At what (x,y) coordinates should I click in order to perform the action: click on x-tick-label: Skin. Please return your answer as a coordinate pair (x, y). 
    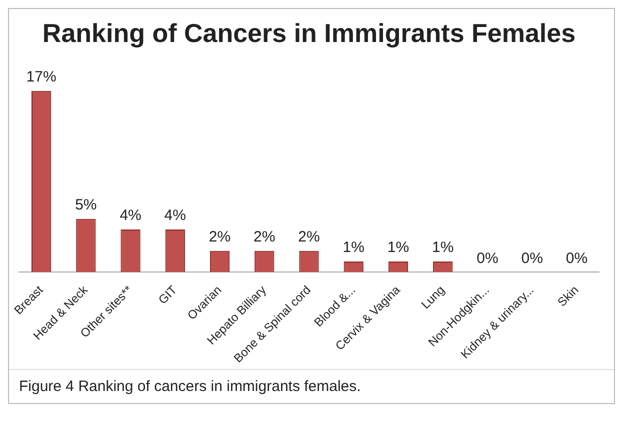
    Looking at the image, I should click on (568, 296).